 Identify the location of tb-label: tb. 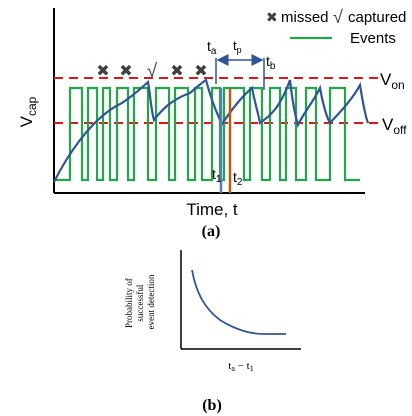
(271, 62).